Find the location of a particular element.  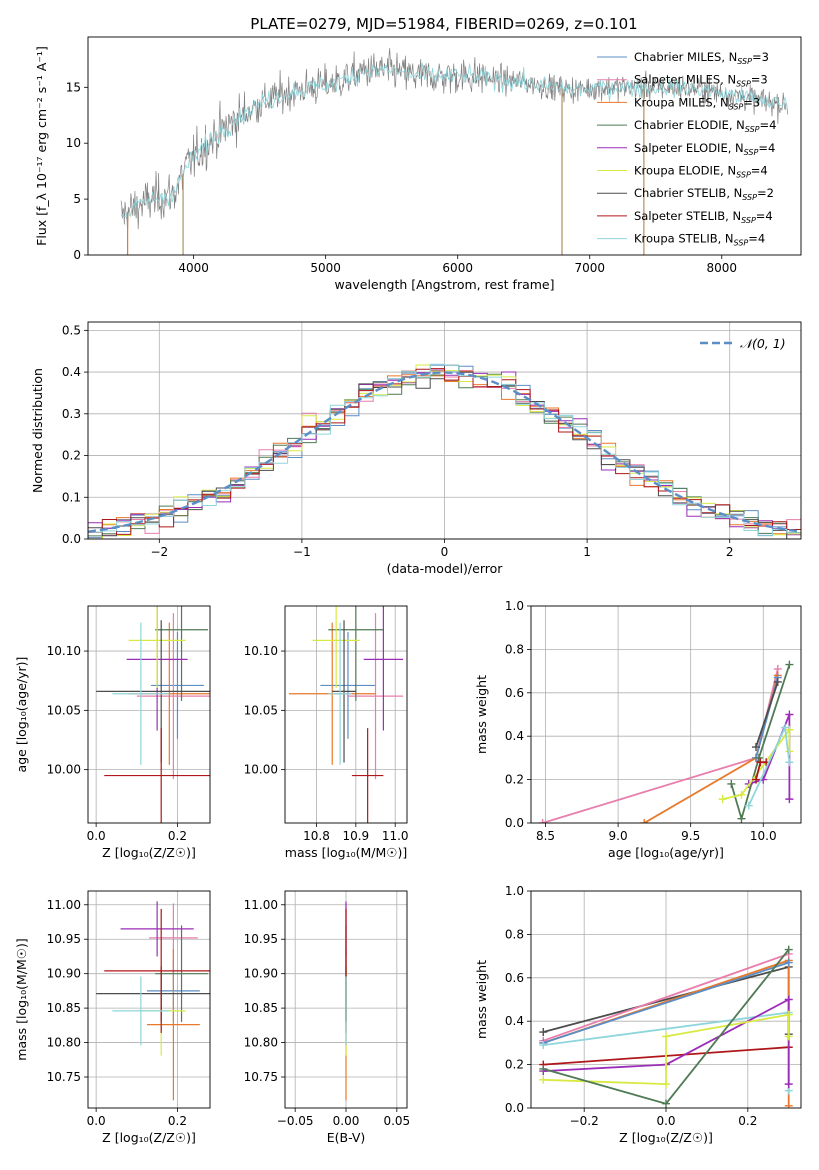

x-tick-label: 8.5 is located at coordinates (545, 836).